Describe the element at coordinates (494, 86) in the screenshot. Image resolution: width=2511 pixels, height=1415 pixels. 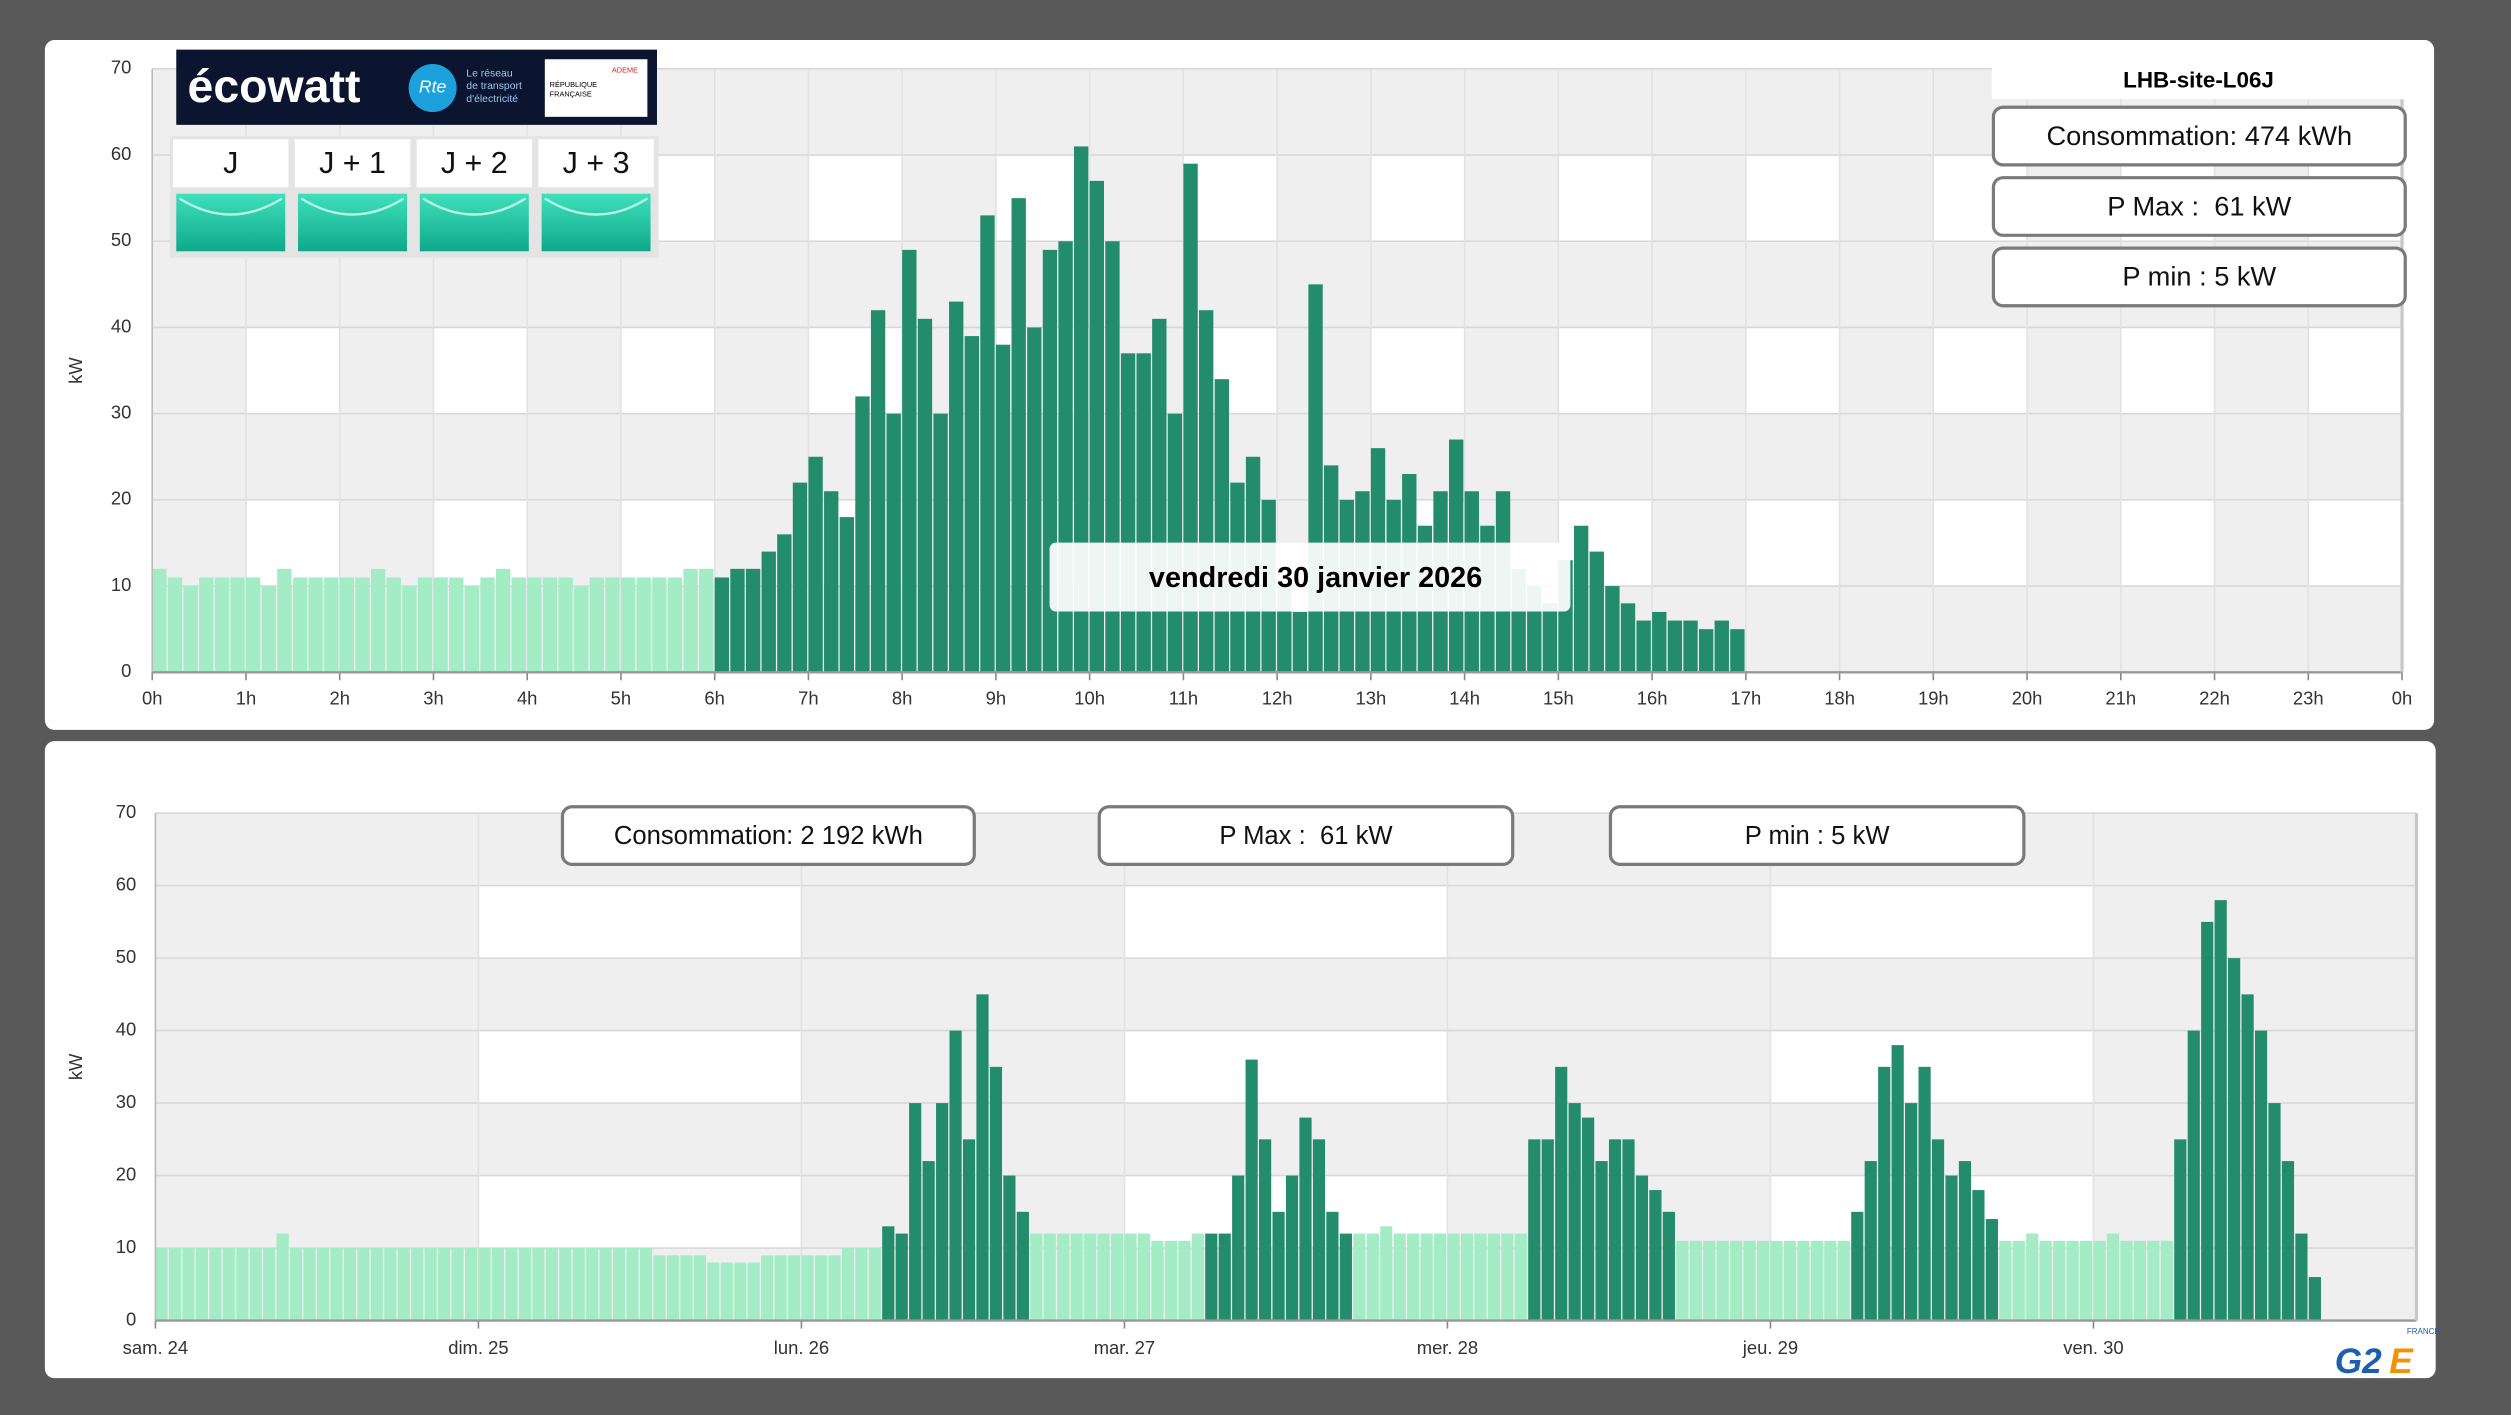
I see `tagline: de transport` at that location.